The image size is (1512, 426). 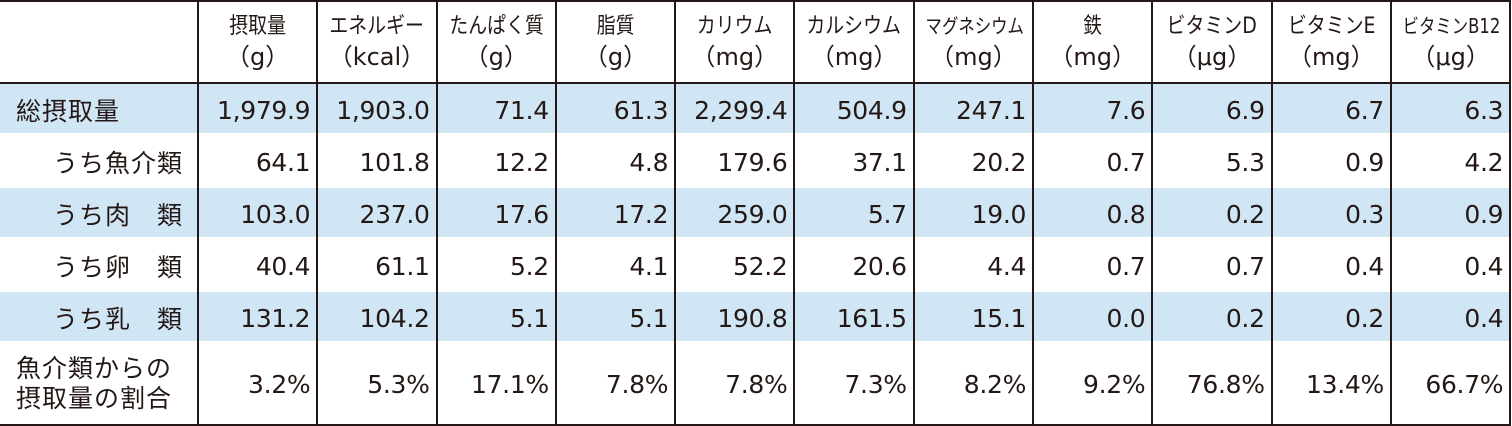 What do you see at coordinates (854, 385) in the screenshot?
I see `table-cell: 7.3%` at bounding box center [854, 385].